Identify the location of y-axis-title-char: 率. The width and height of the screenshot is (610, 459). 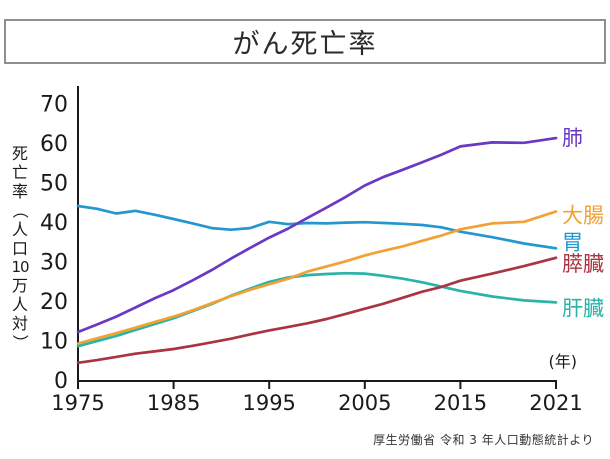
(19, 191).